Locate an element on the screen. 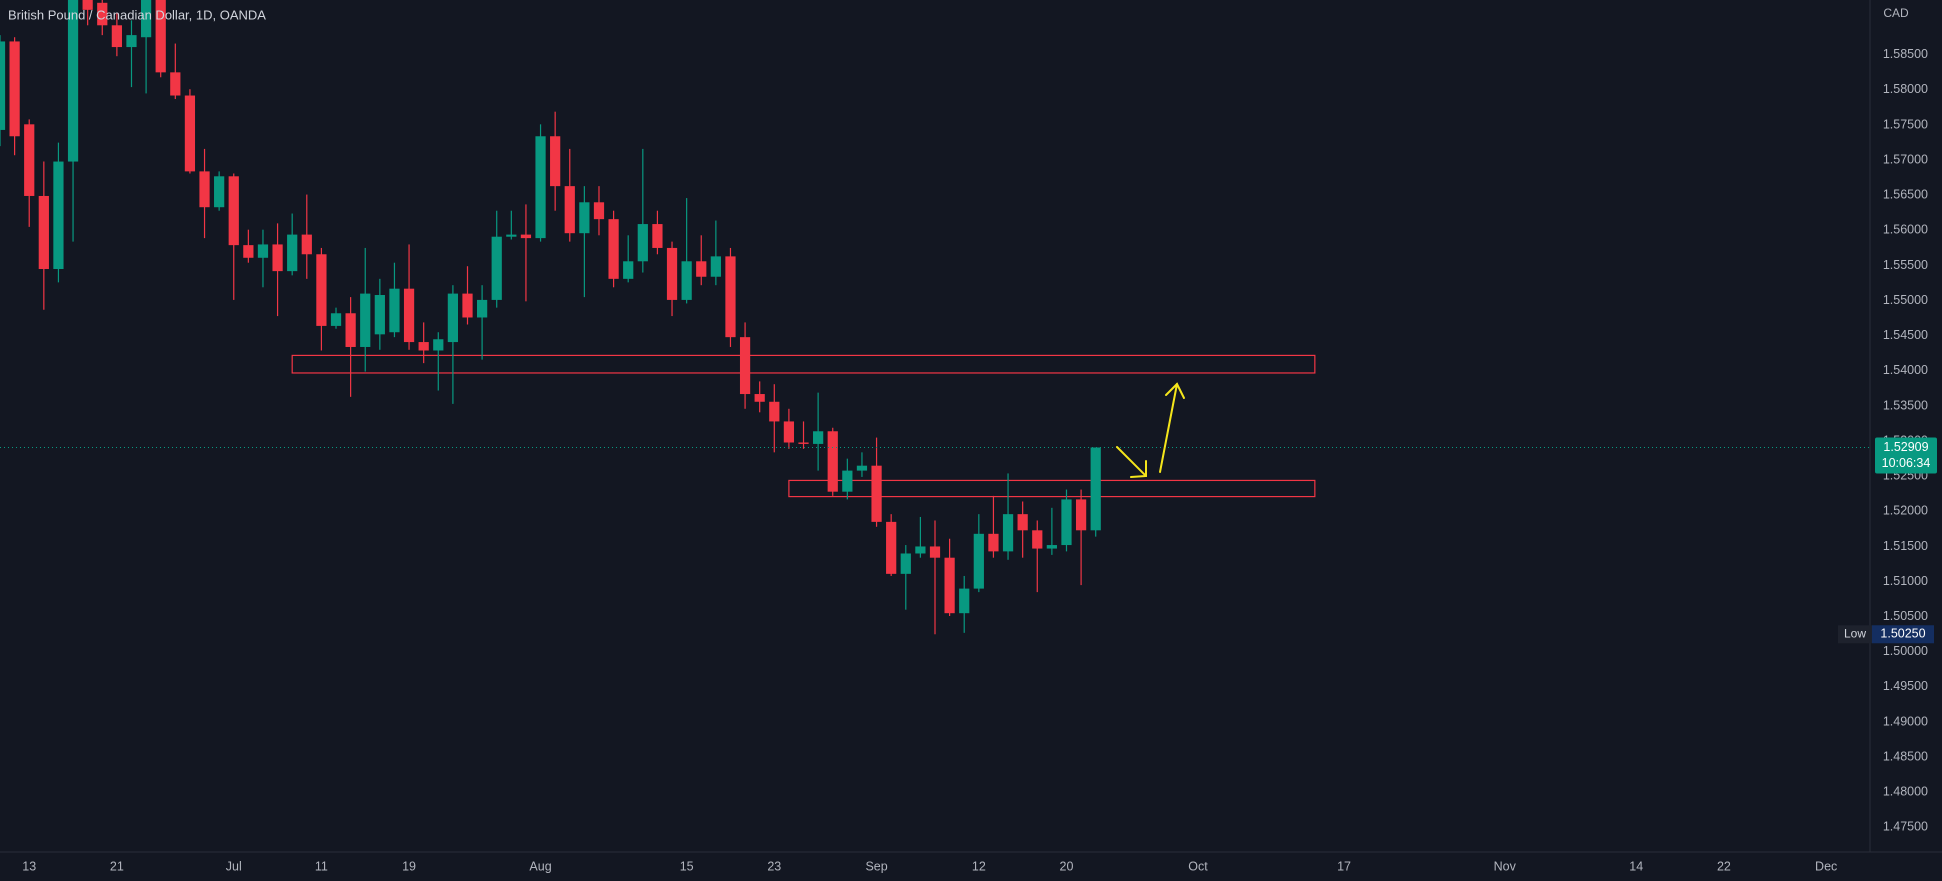  y-tick-label: 1.57000 is located at coordinates (1905, 159).